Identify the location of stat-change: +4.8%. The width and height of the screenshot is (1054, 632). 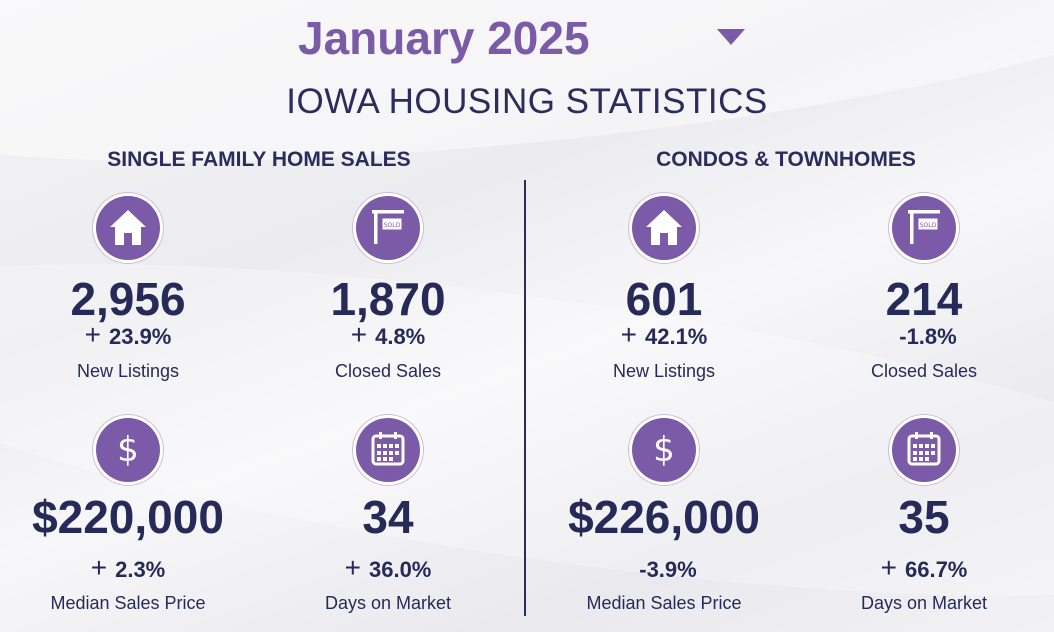
(388, 334).